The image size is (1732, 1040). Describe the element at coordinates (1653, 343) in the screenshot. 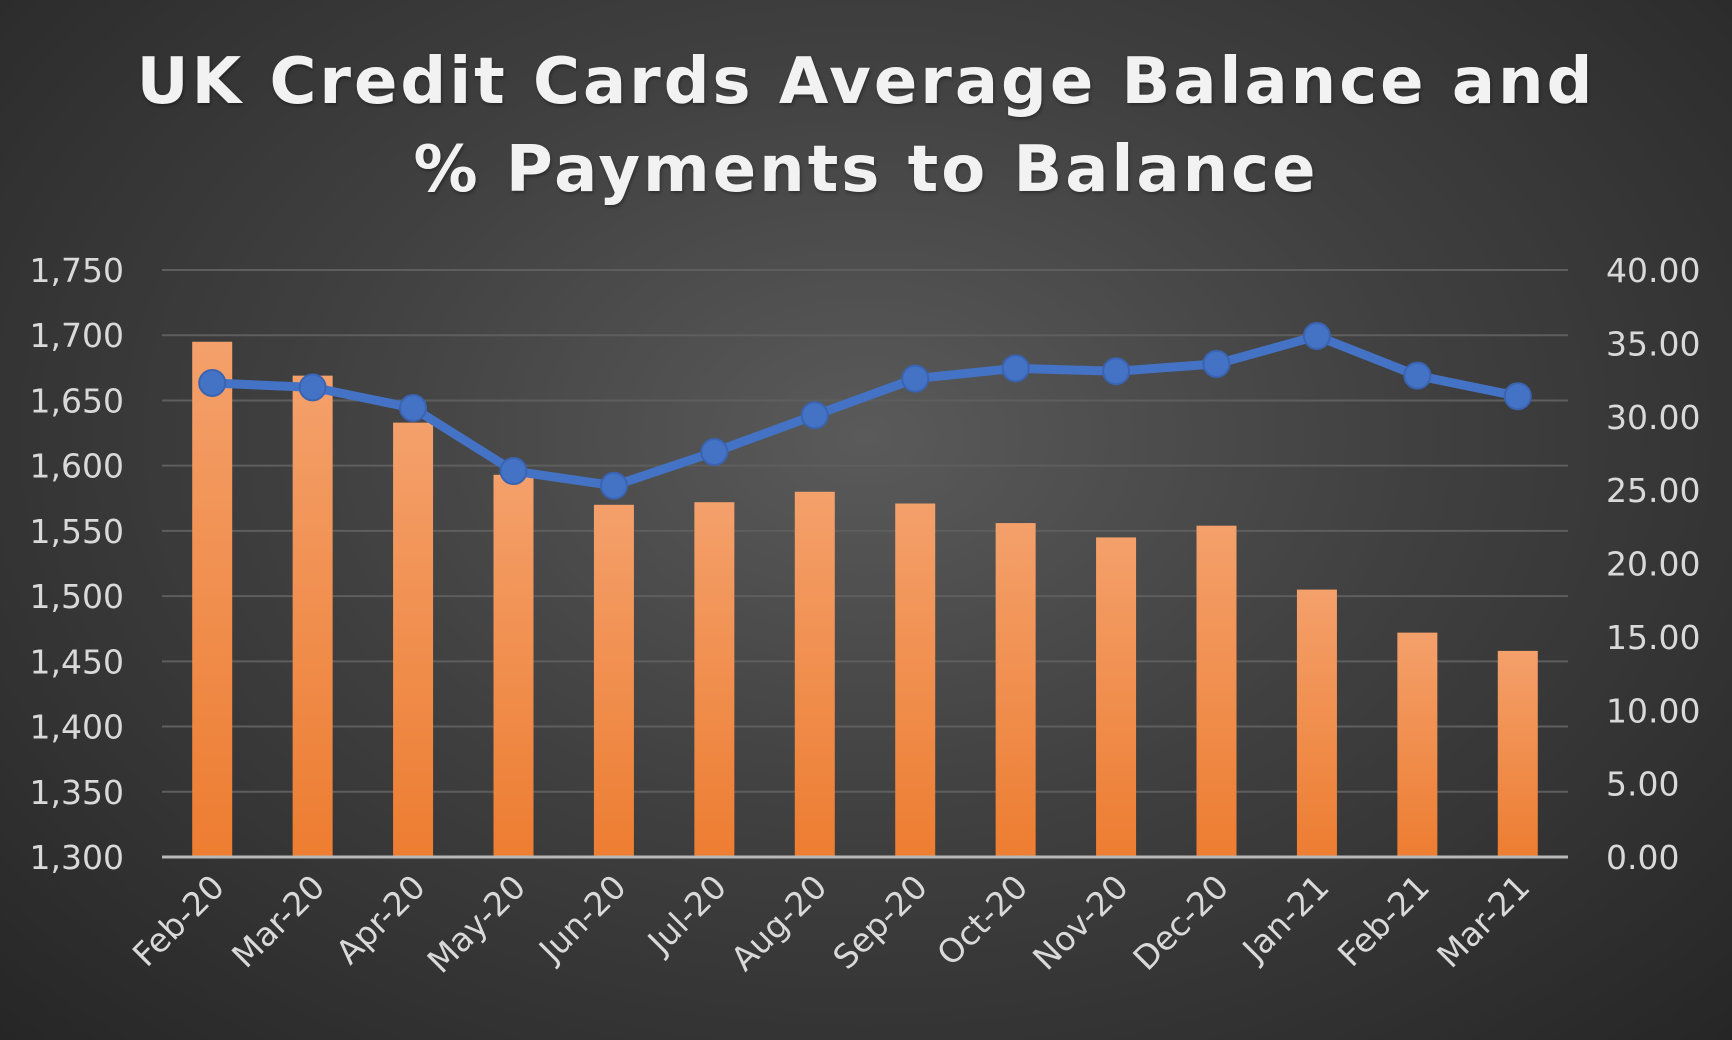

I see `y-right-tick-label: 35.00` at that location.